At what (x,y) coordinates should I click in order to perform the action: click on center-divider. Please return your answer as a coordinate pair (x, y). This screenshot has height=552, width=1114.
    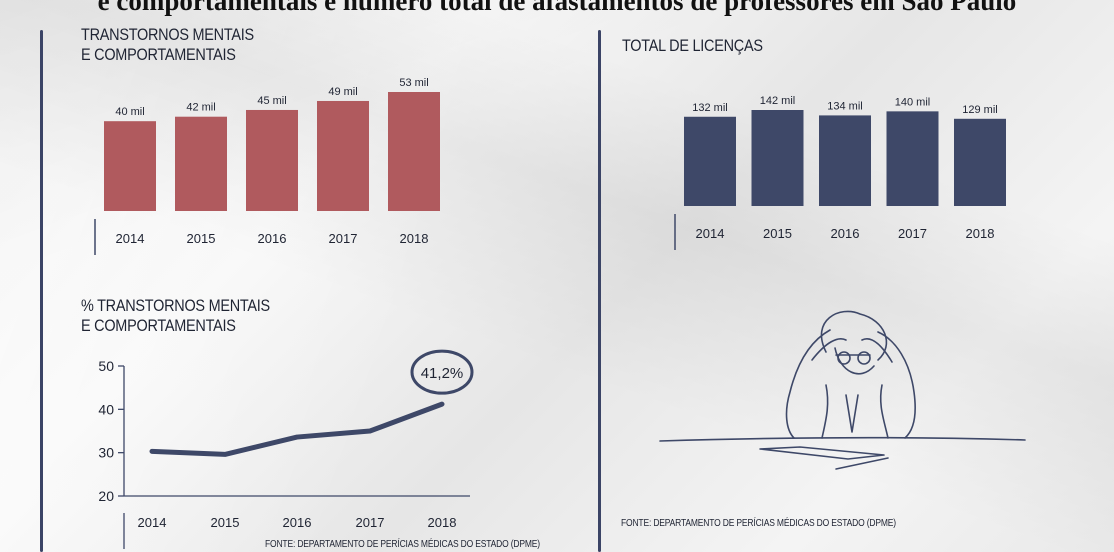
    Looking at the image, I should click on (599, 291).